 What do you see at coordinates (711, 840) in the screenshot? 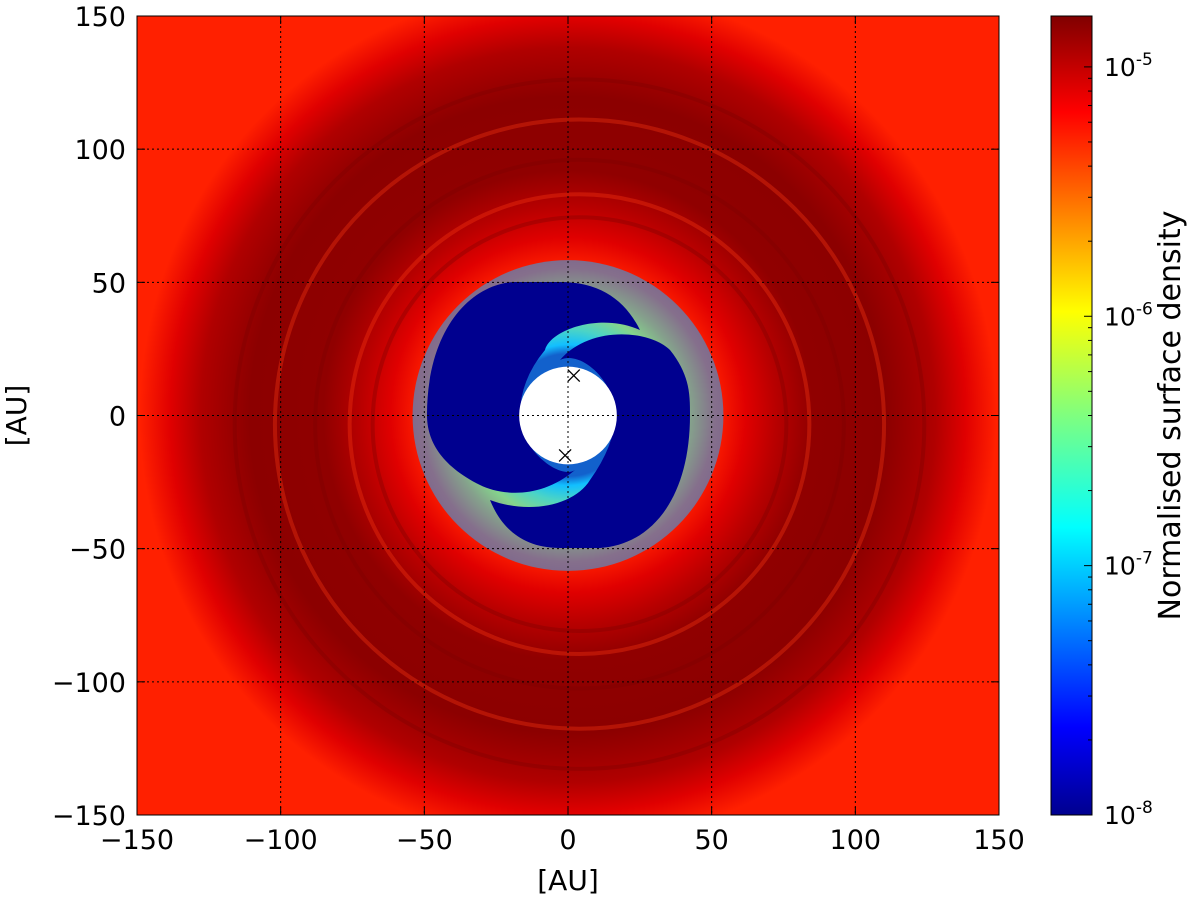
I see `x-tick-label: 50` at bounding box center [711, 840].